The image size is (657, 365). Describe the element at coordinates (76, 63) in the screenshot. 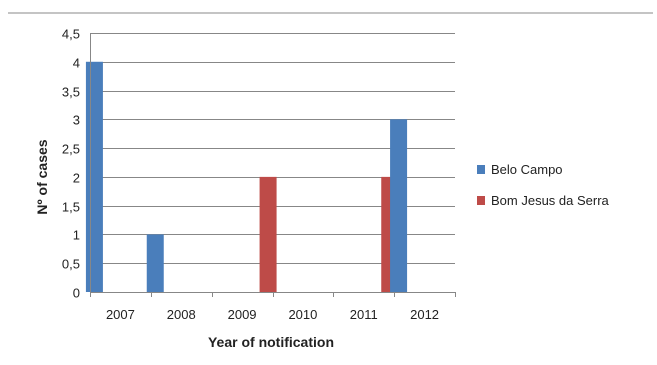

I see `y-tick-label: 4` at that location.